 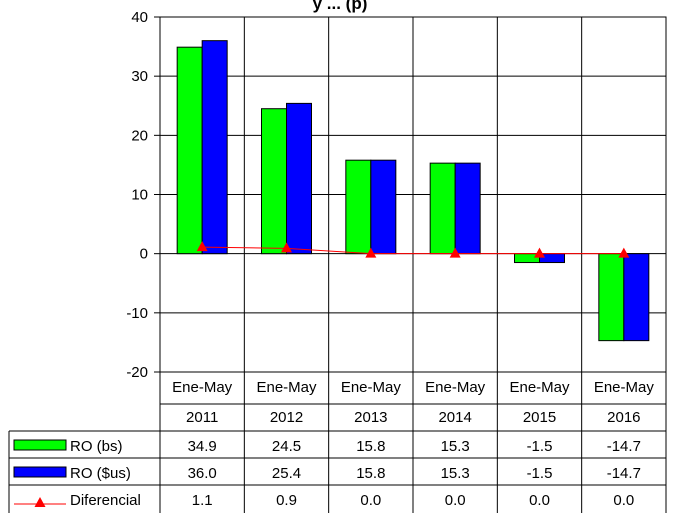 What do you see at coordinates (137, 313) in the screenshot?
I see `y-tick-label: -10` at bounding box center [137, 313].